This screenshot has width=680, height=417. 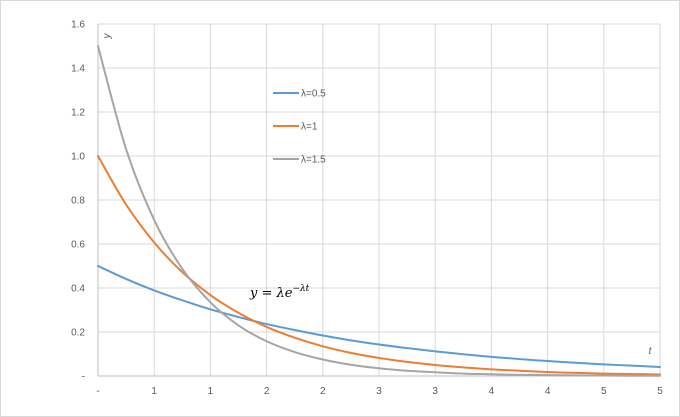 What do you see at coordinates (78, 113) in the screenshot?
I see `y-tick-label: 1.2` at bounding box center [78, 113].